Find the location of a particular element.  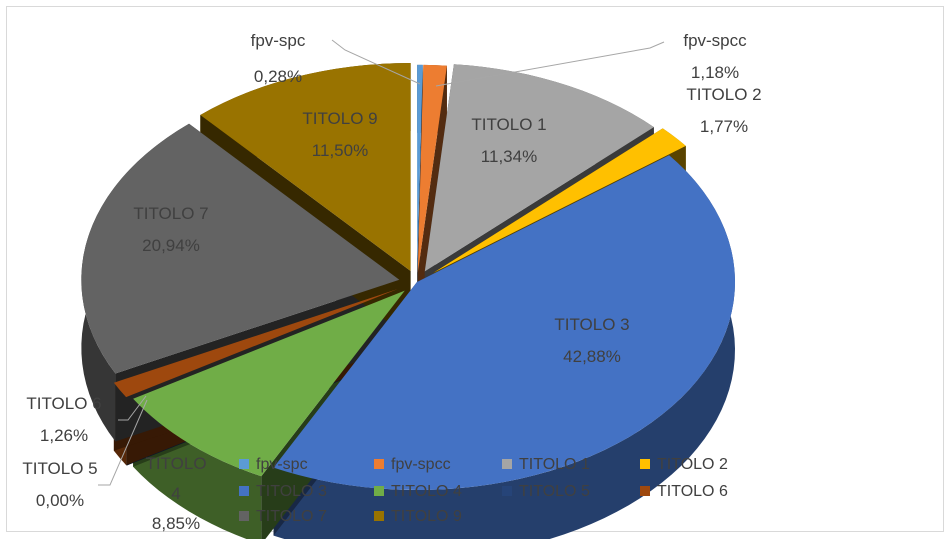

leader-line-fpv-spc is located at coordinates (376, 62).